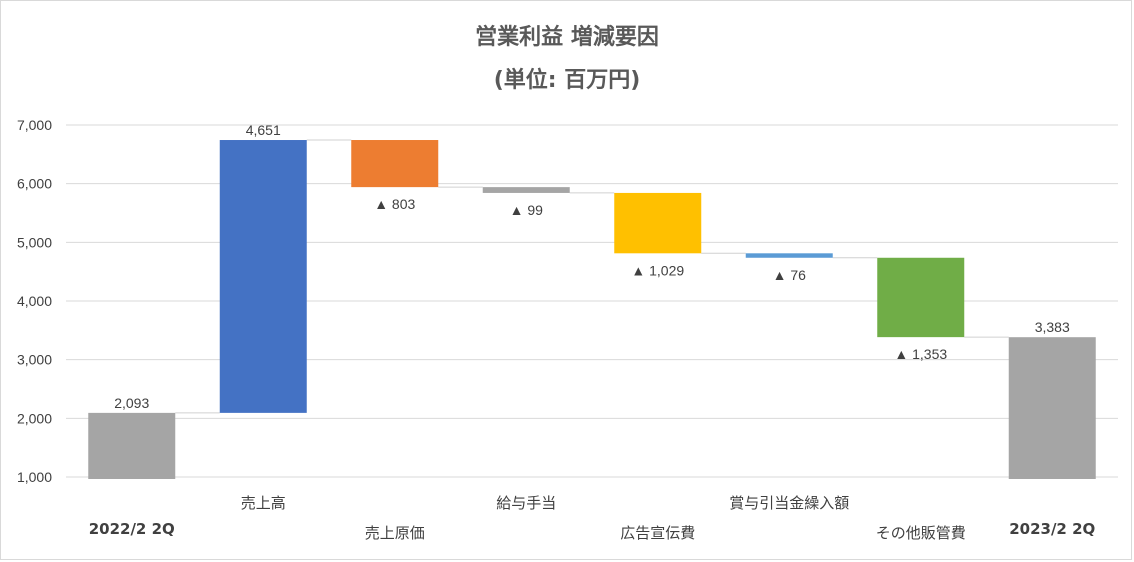  I want to click on y-axis-ticks: 1,000 2,000 3,000 4,000 5,000 6,000 7,000, so click(34, 301).